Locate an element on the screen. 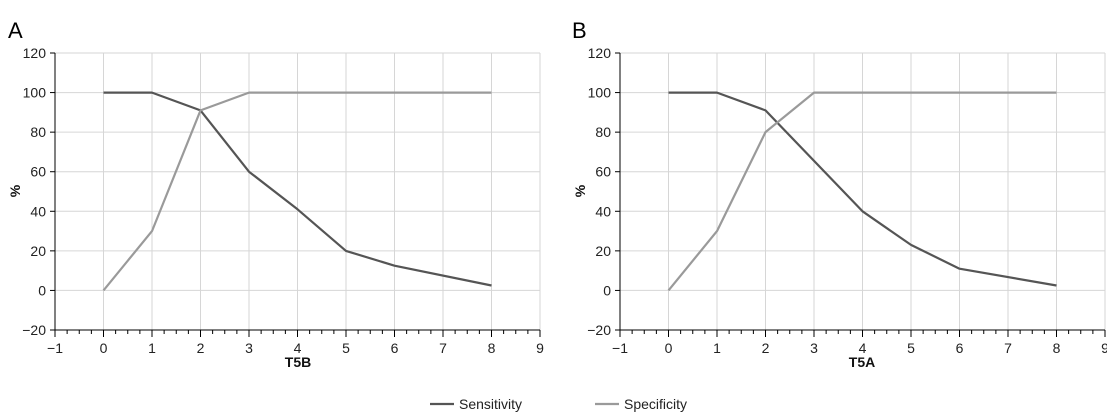  x-axis-title: T5B is located at coordinates (298, 362).